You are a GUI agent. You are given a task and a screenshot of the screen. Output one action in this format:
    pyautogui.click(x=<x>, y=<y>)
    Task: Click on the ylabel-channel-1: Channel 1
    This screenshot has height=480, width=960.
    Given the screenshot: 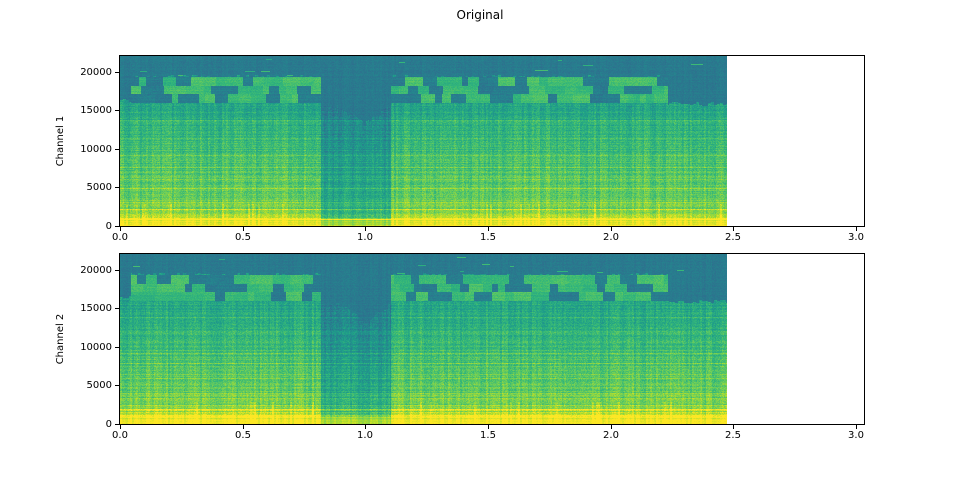 What is the action you would take?
    pyautogui.click(x=60, y=141)
    